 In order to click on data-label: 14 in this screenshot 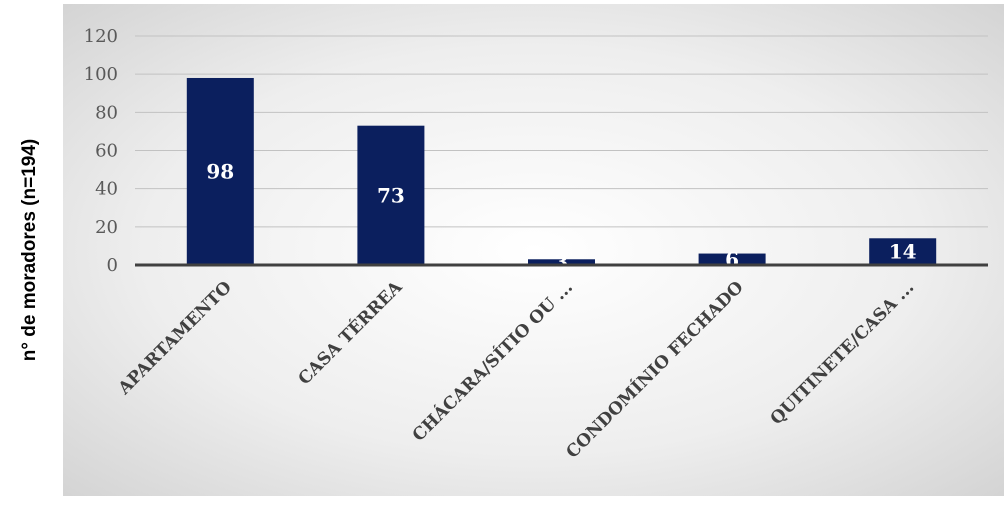, I will do `click(903, 252)`.